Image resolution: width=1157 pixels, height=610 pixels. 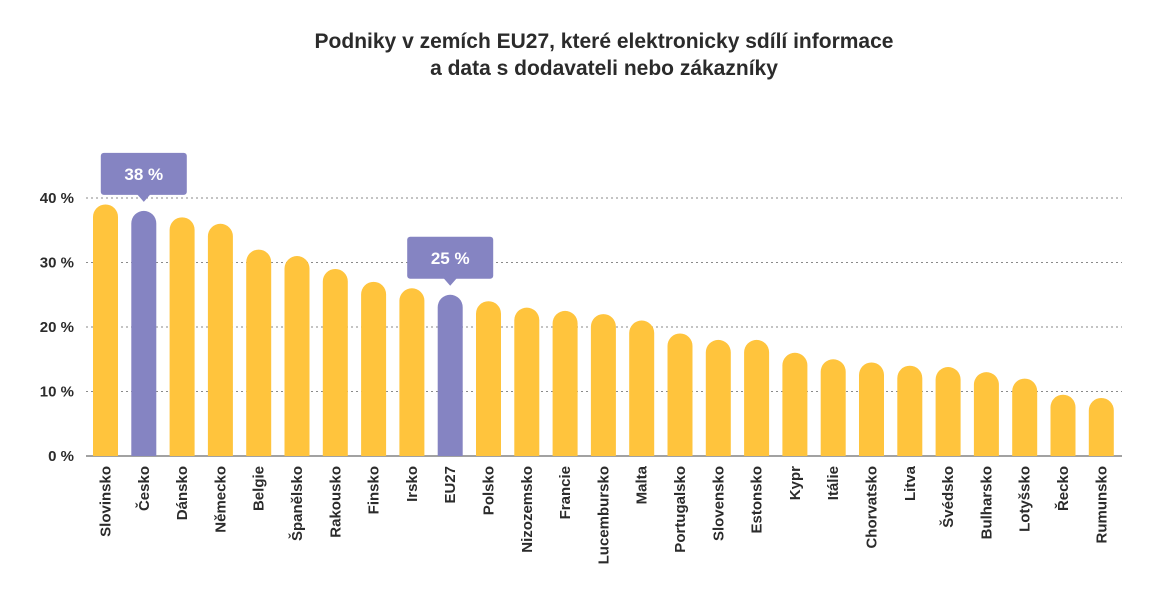 I want to click on x-tick-label: Česko, so click(x=144, y=488).